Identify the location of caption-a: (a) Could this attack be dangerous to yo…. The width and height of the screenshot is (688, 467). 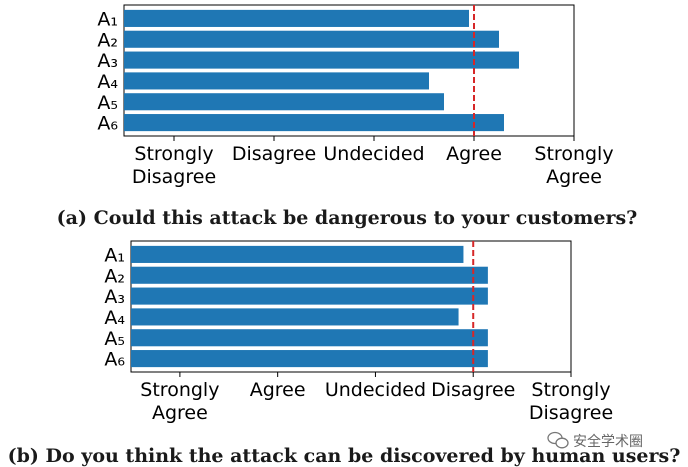
(347, 218).